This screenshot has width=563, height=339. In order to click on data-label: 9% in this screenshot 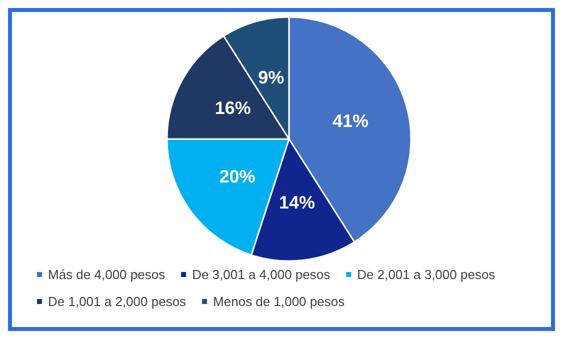, I will do `click(271, 78)`.